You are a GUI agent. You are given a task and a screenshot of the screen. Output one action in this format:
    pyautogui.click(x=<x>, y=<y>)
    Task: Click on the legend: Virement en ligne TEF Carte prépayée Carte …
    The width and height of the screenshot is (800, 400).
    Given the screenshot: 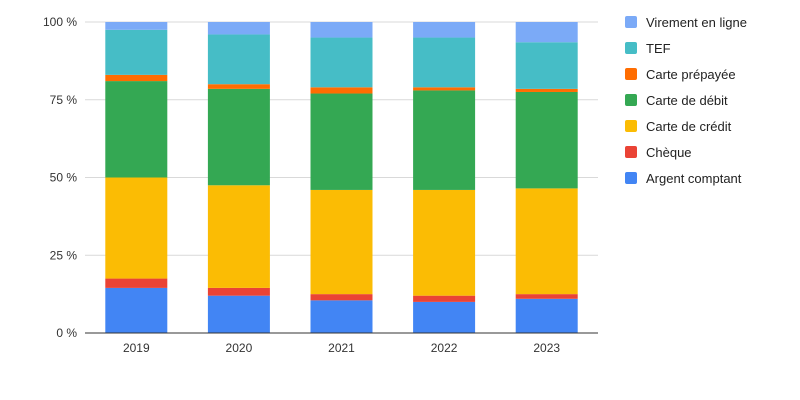 What is the action you would take?
    pyautogui.click(x=686, y=100)
    